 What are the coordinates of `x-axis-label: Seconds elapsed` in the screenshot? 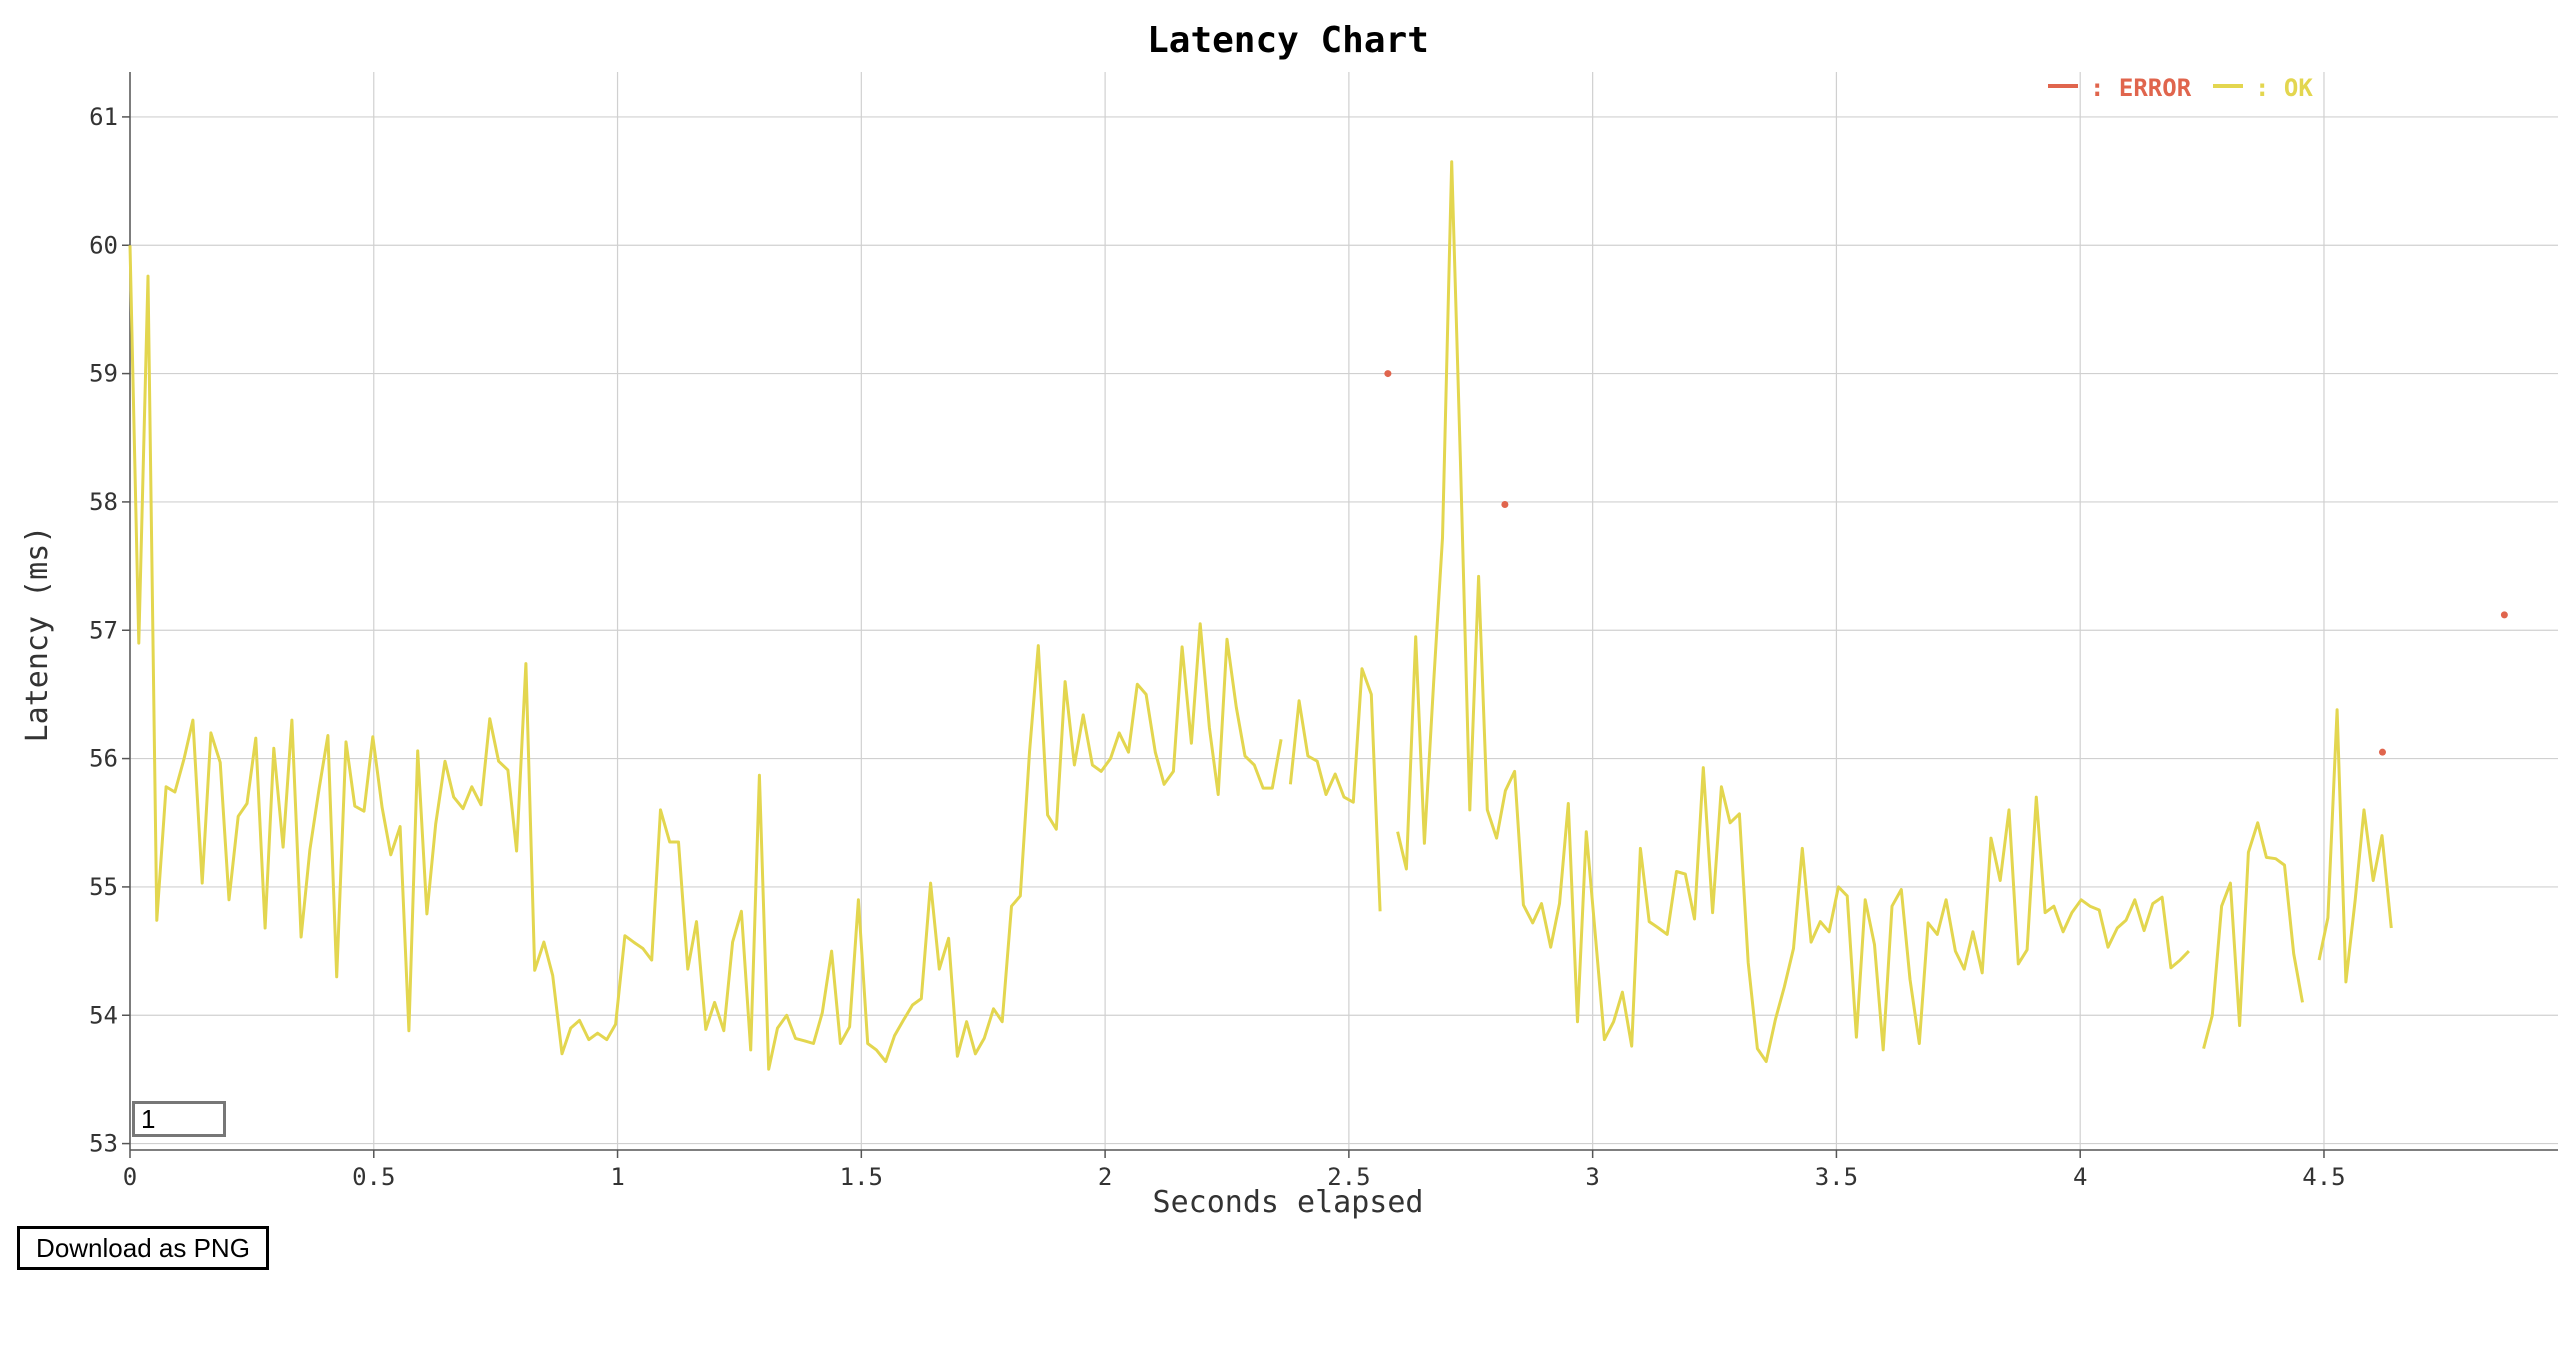 It's located at (1288, 1202).